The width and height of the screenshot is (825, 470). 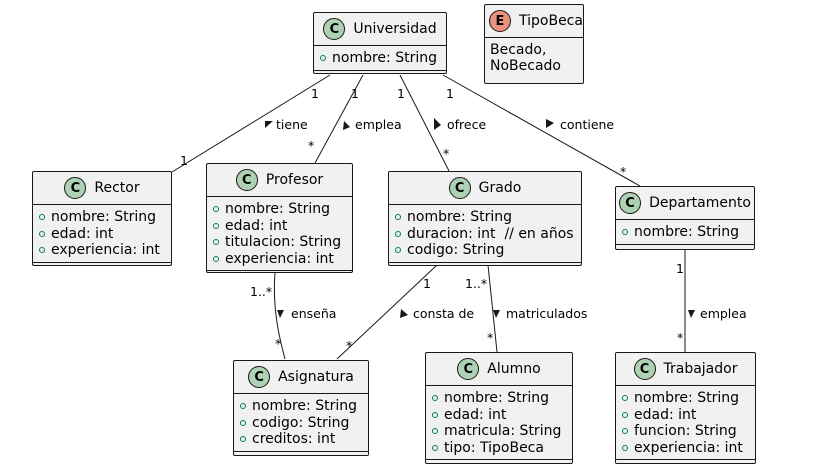 What do you see at coordinates (301, 439) in the screenshot?
I see `attribute: creditos: int` at bounding box center [301, 439].